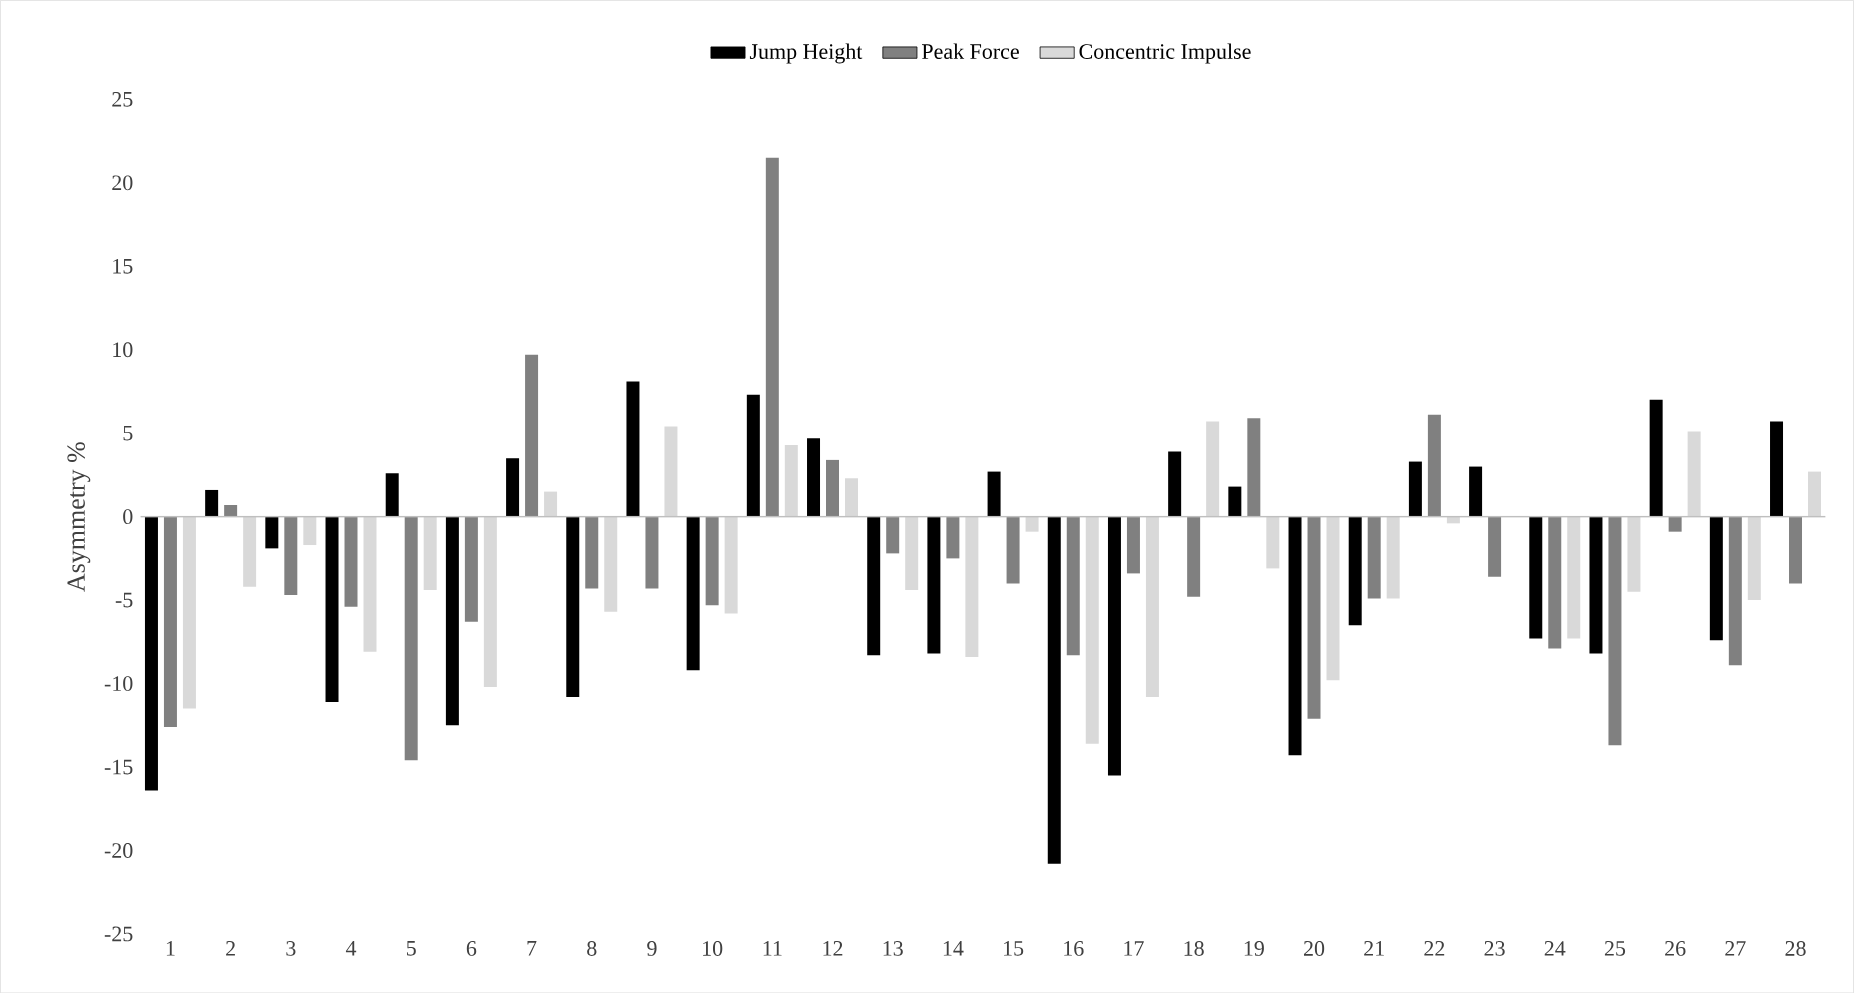  I want to click on x-tick-label: 6, so click(471, 948).